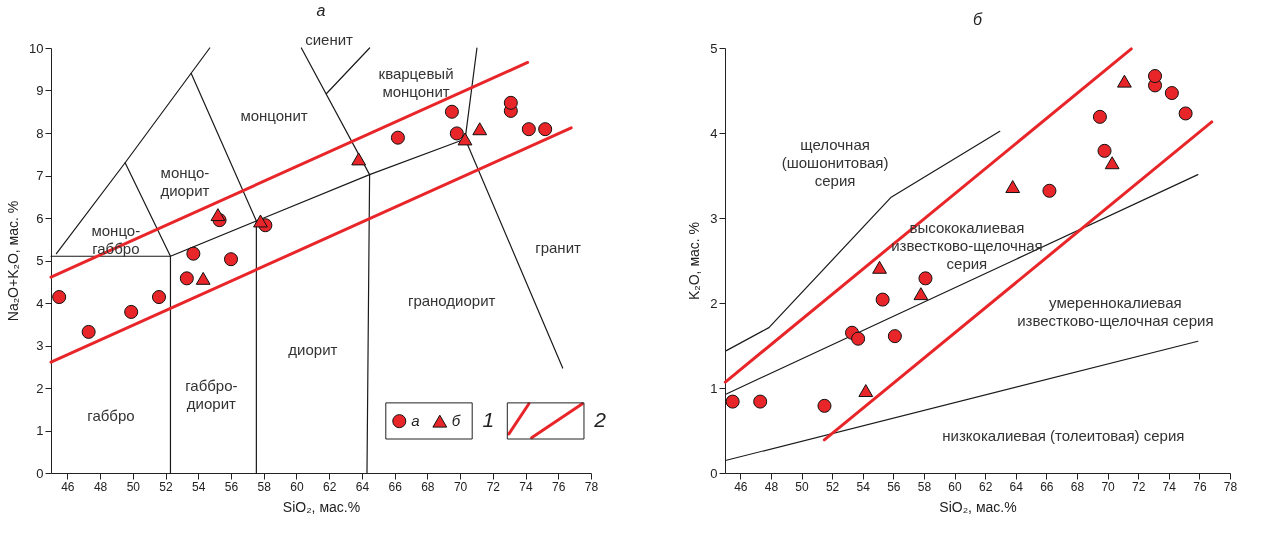 The height and width of the screenshot is (548, 1272). Describe the element at coordinates (211, 394) in the screenshot. I see `annotation: габбро- диорит` at that location.